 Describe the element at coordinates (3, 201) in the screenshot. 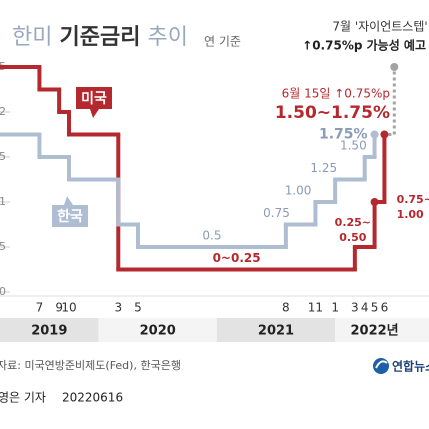

I see `y-tick-label: 1` at that location.